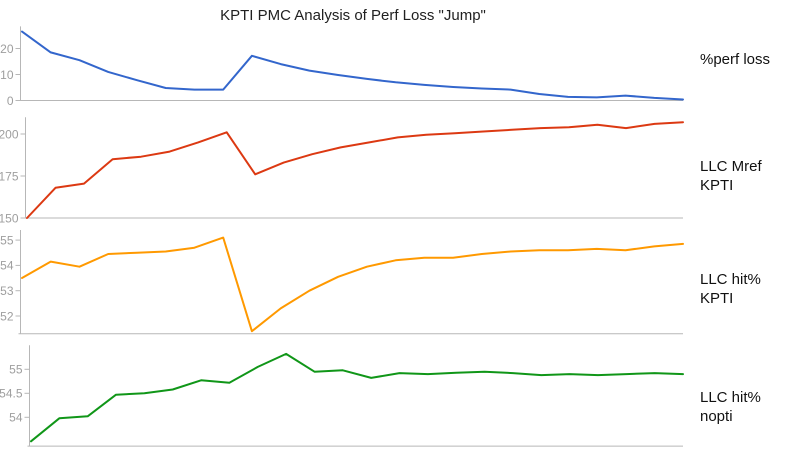  Describe the element at coordinates (352, 65) in the screenshot. I see `perf-loss-line` at that location.